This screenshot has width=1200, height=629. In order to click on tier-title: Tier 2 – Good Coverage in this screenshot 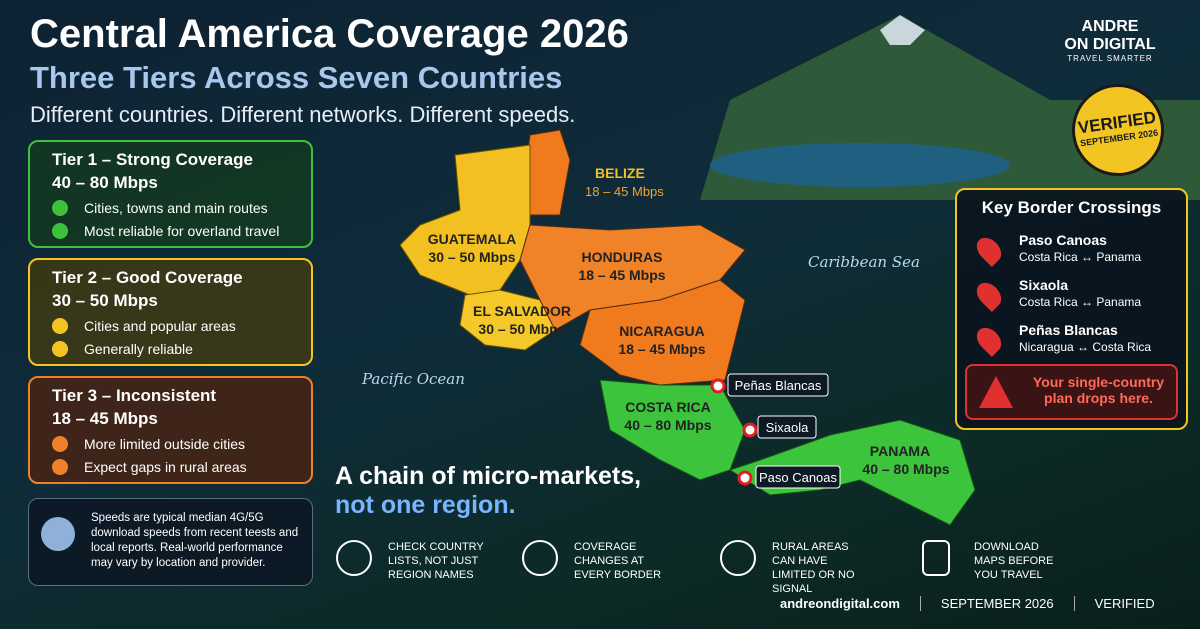, I will do `click(147, 277)`.